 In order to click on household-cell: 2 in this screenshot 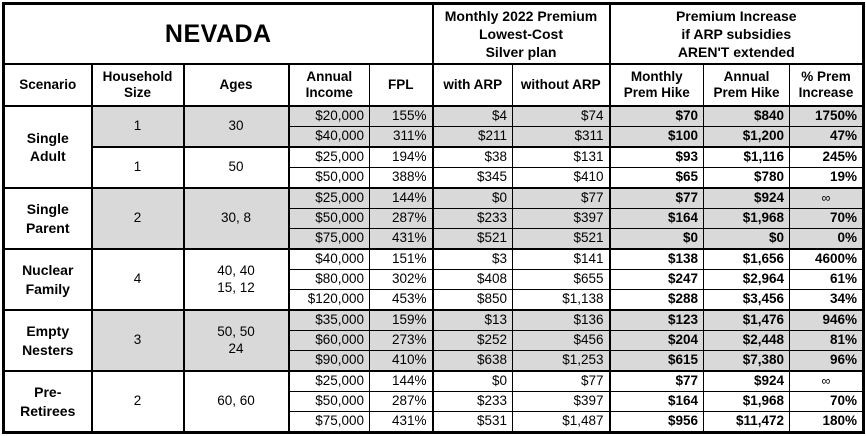, I will do `click(138, 401)`.